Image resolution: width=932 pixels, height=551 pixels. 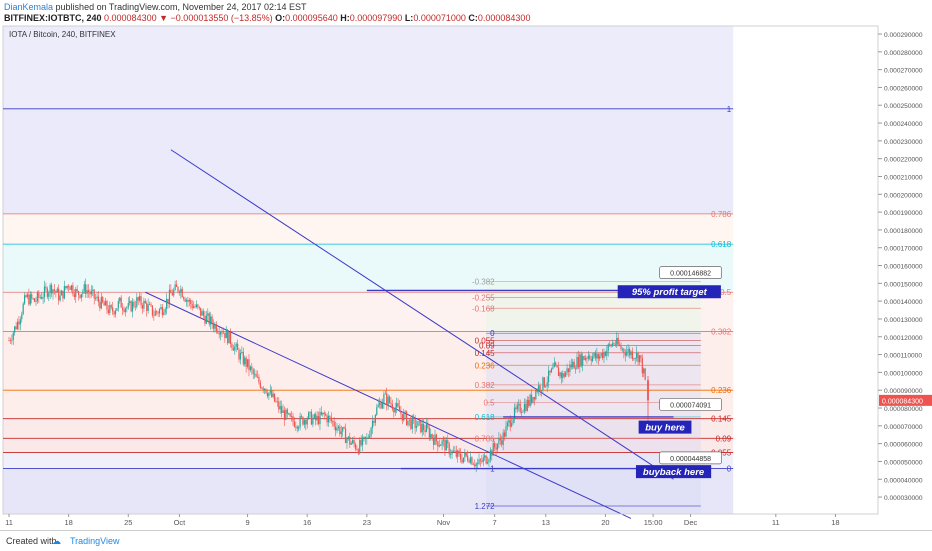 I want to click on last-price: 0.000084300, so click(x=130, y=18).